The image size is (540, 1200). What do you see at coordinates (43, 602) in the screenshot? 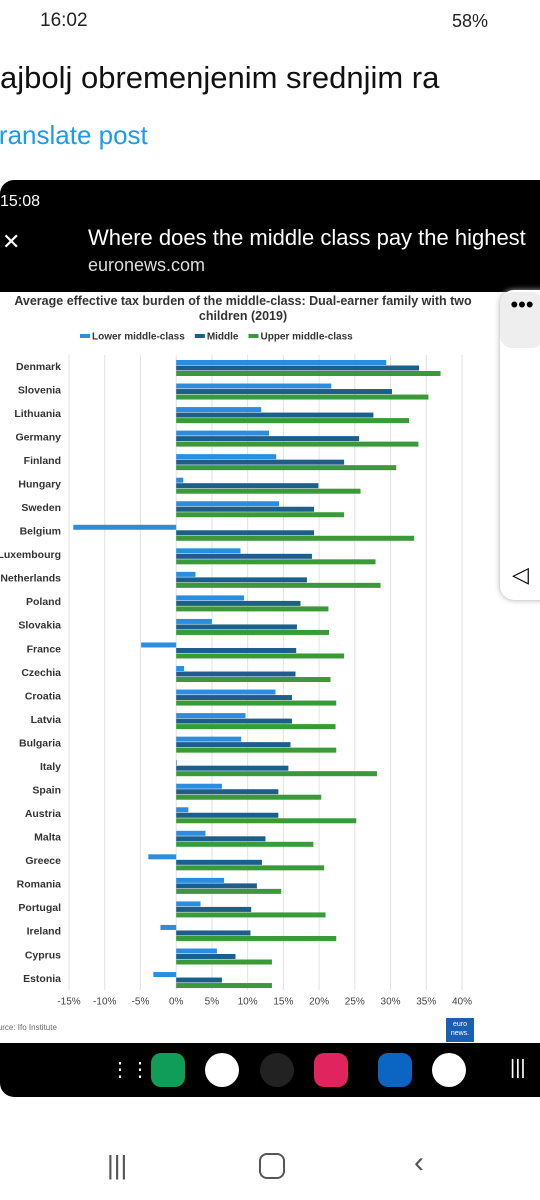
I see `y-tick-label: Poland` at bounding box center [43, 602].